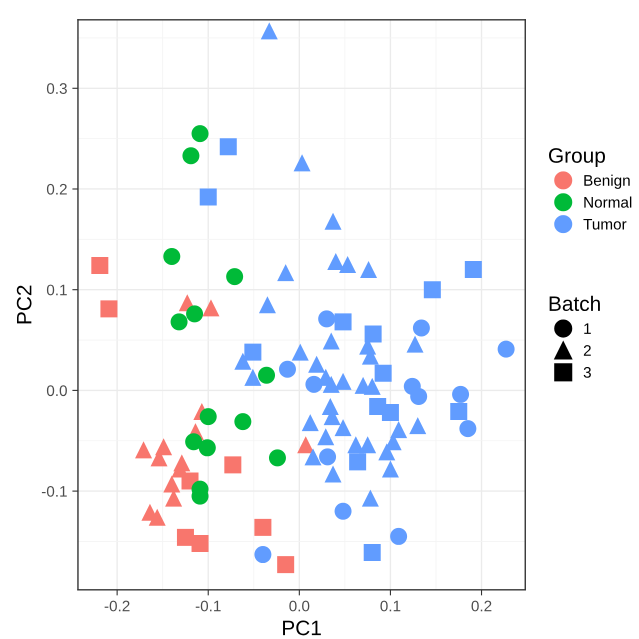 Image resolution: width=639 pixels, height=639 pixels. What do you see at coordinates (208, 606) in the screenshot?
I see `x-tick-label: -0.1` at bounding box center [208, 606].